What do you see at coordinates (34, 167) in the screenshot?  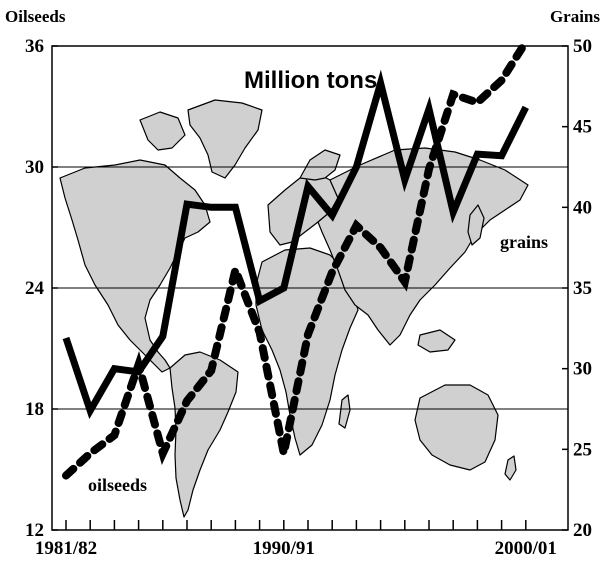 I see `left-tick-label: 30` at bounding box center [34, 167].